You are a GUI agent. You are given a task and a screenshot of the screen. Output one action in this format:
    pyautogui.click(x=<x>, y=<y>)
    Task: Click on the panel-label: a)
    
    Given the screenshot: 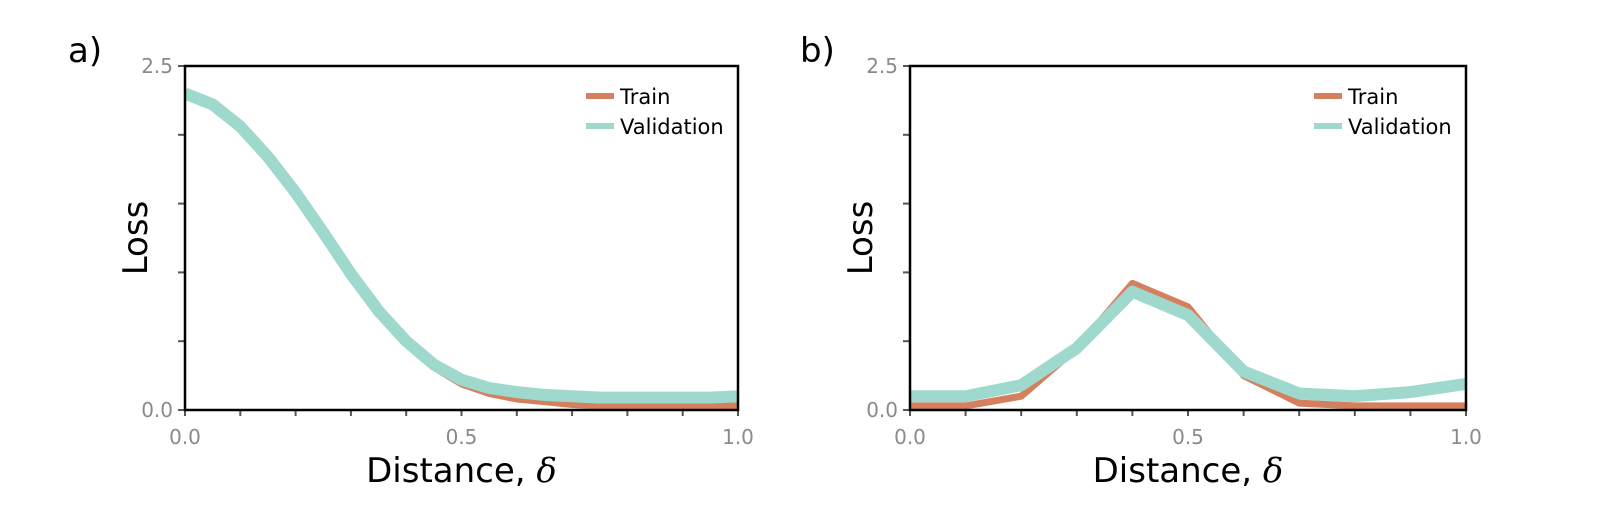 What is the action you would take?
    pyautogui.click(x=85, y=51)
    